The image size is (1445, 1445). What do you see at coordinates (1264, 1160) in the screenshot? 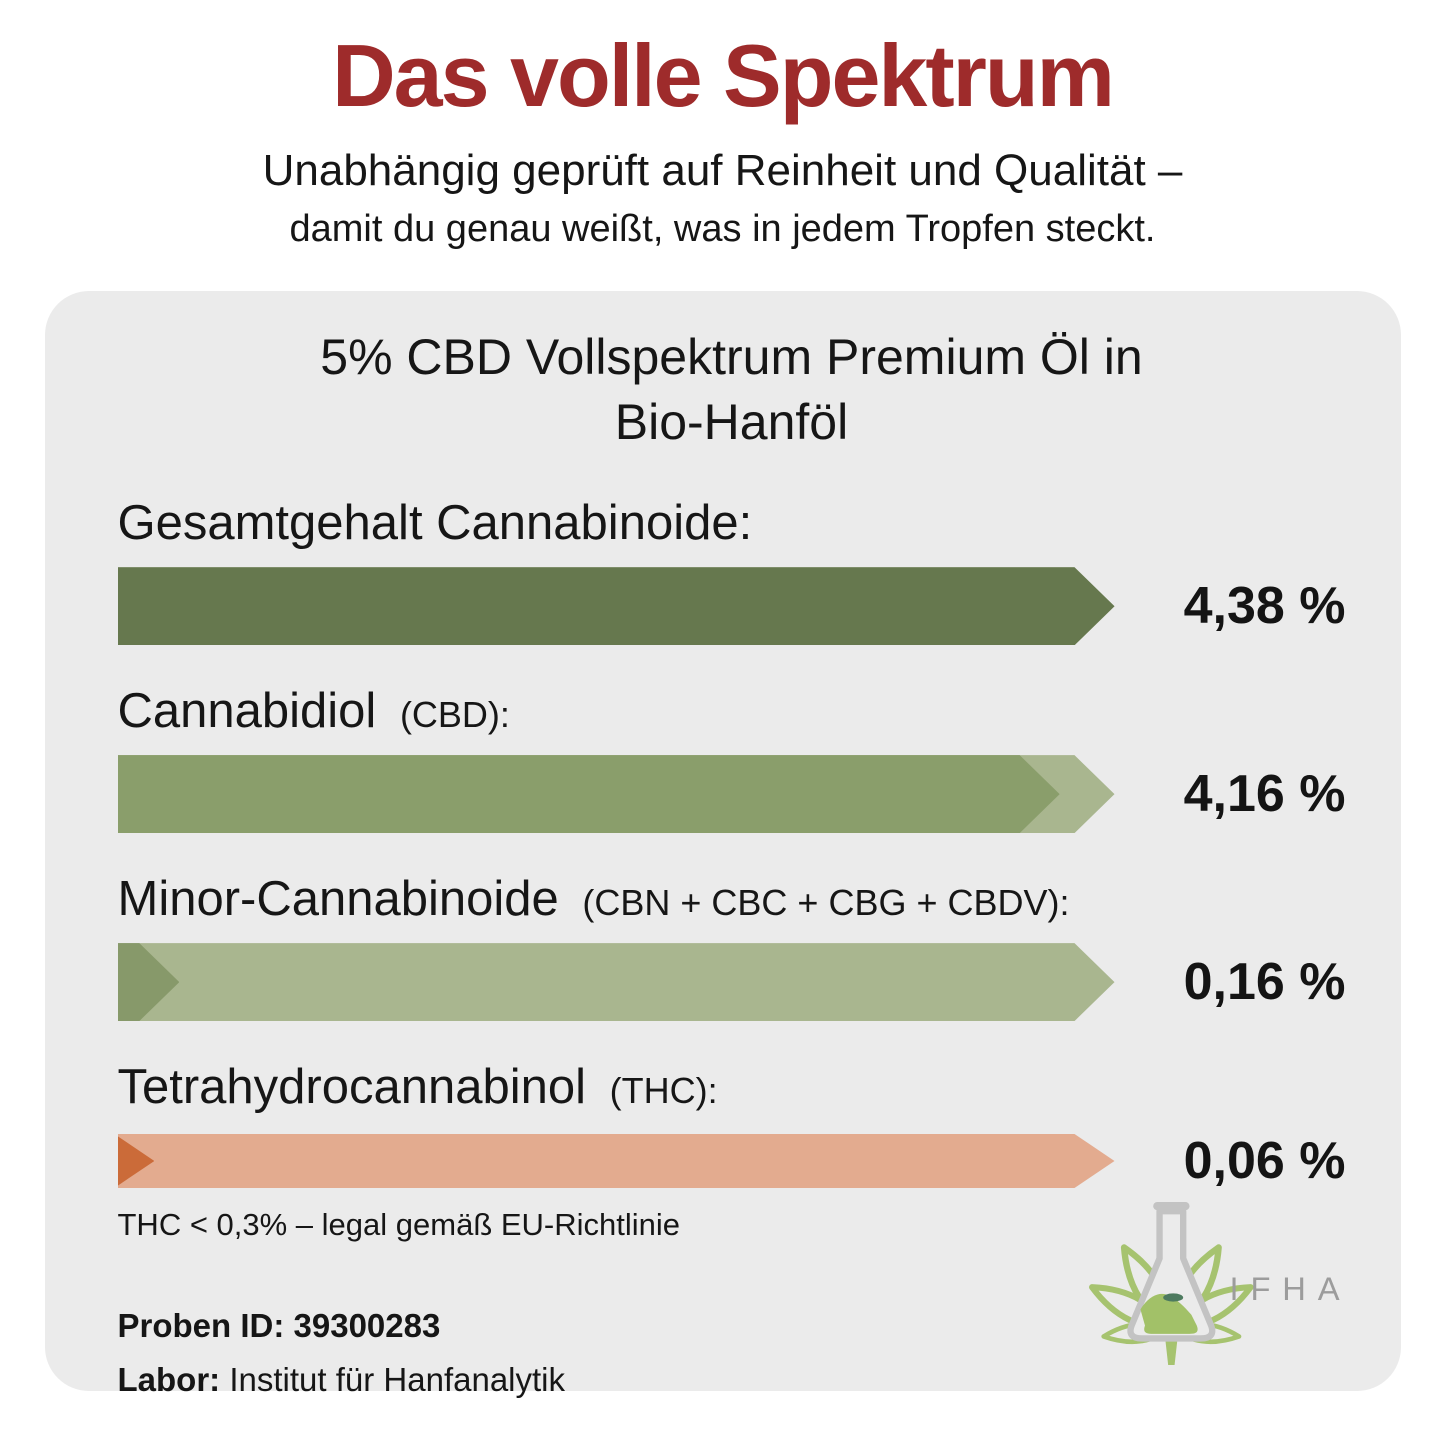
I see `bar-value: 0,06 %` at bounding box center [1264, 1160].